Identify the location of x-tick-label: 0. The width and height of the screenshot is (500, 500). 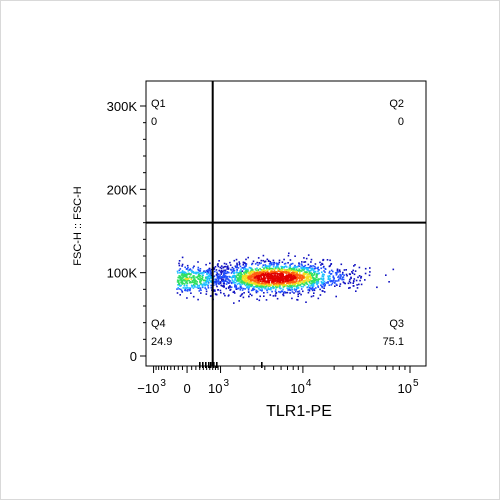
(186, 388).